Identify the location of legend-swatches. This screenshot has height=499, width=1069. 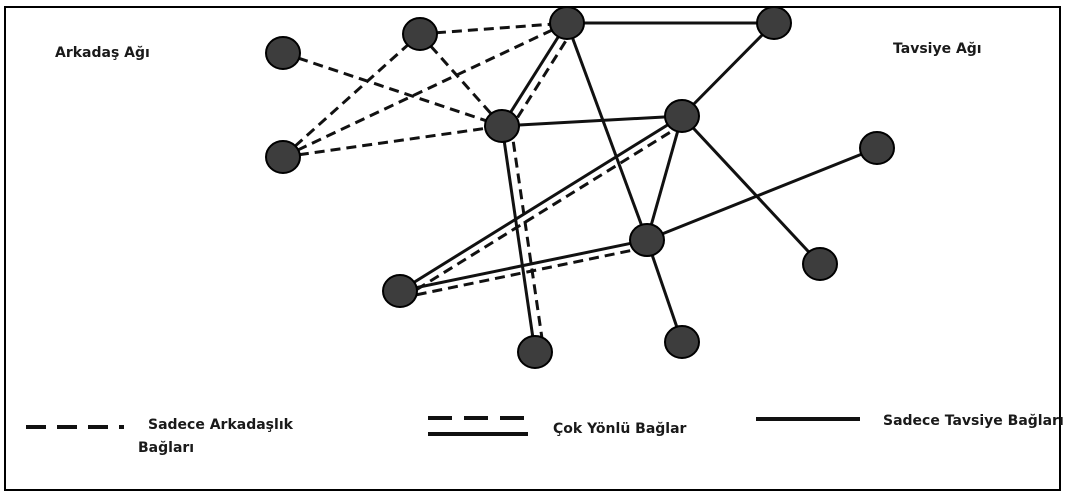
(443, 426).